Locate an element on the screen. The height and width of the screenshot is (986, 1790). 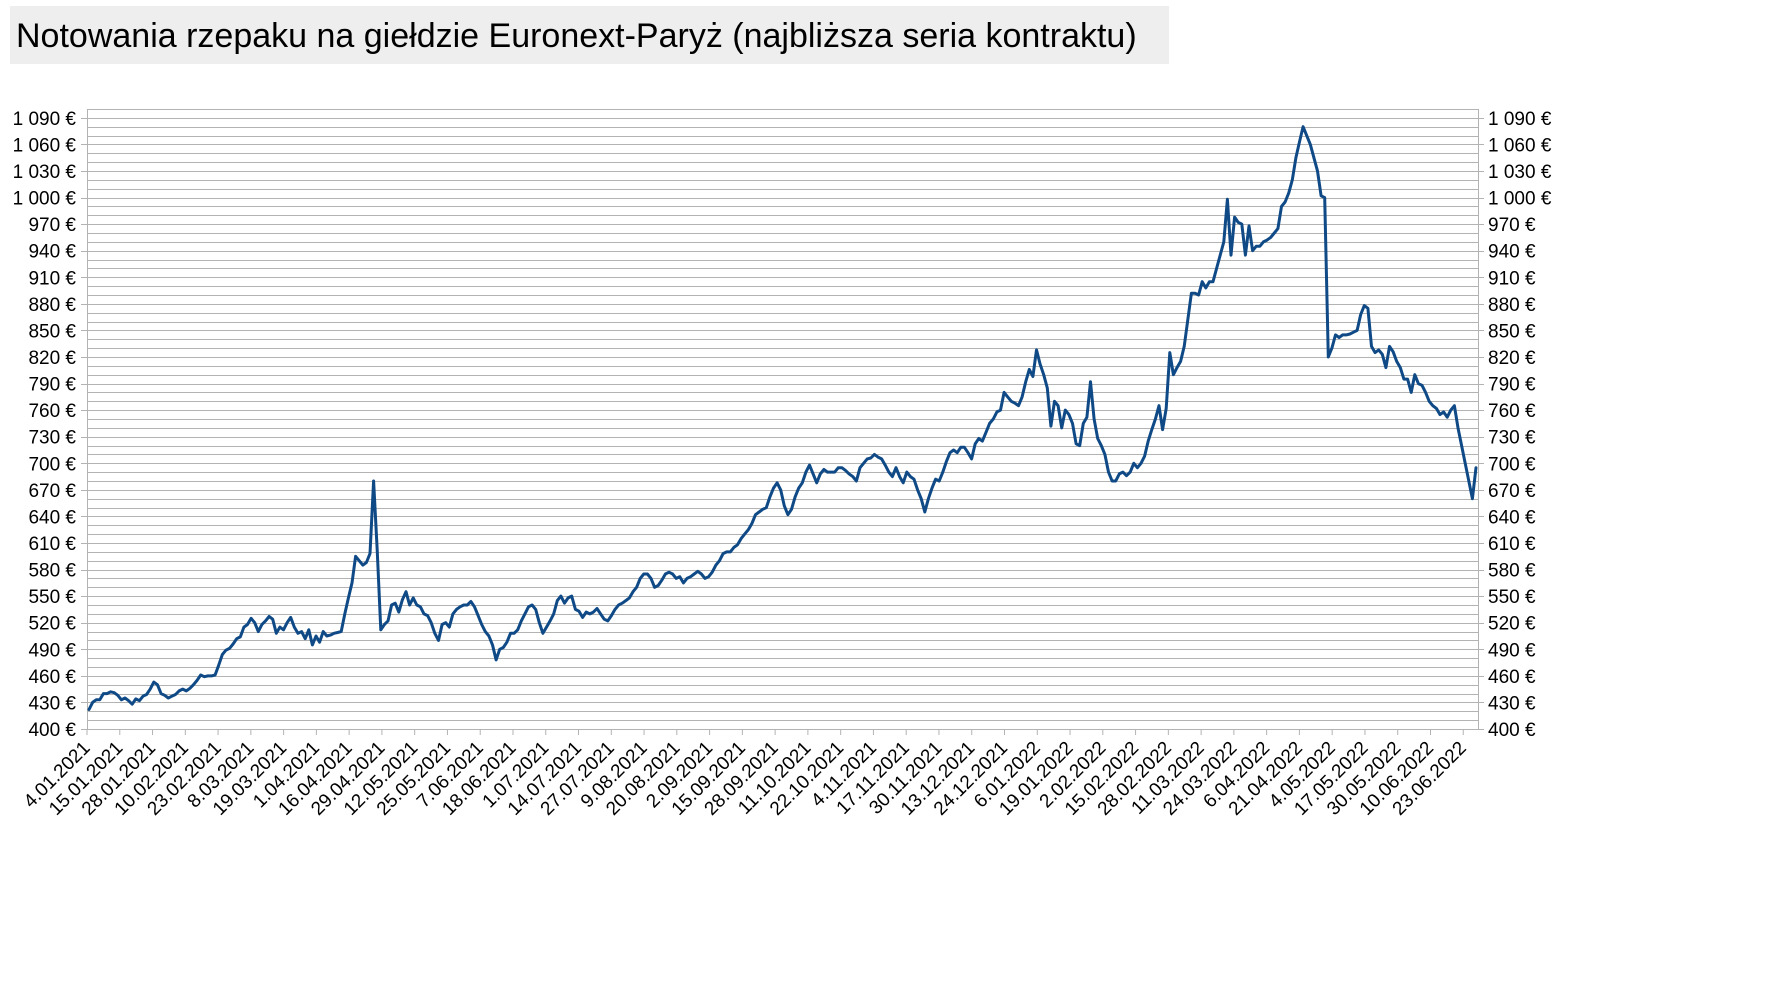
y-tick-label-left: 430 € is located at coordinates (52, 703).